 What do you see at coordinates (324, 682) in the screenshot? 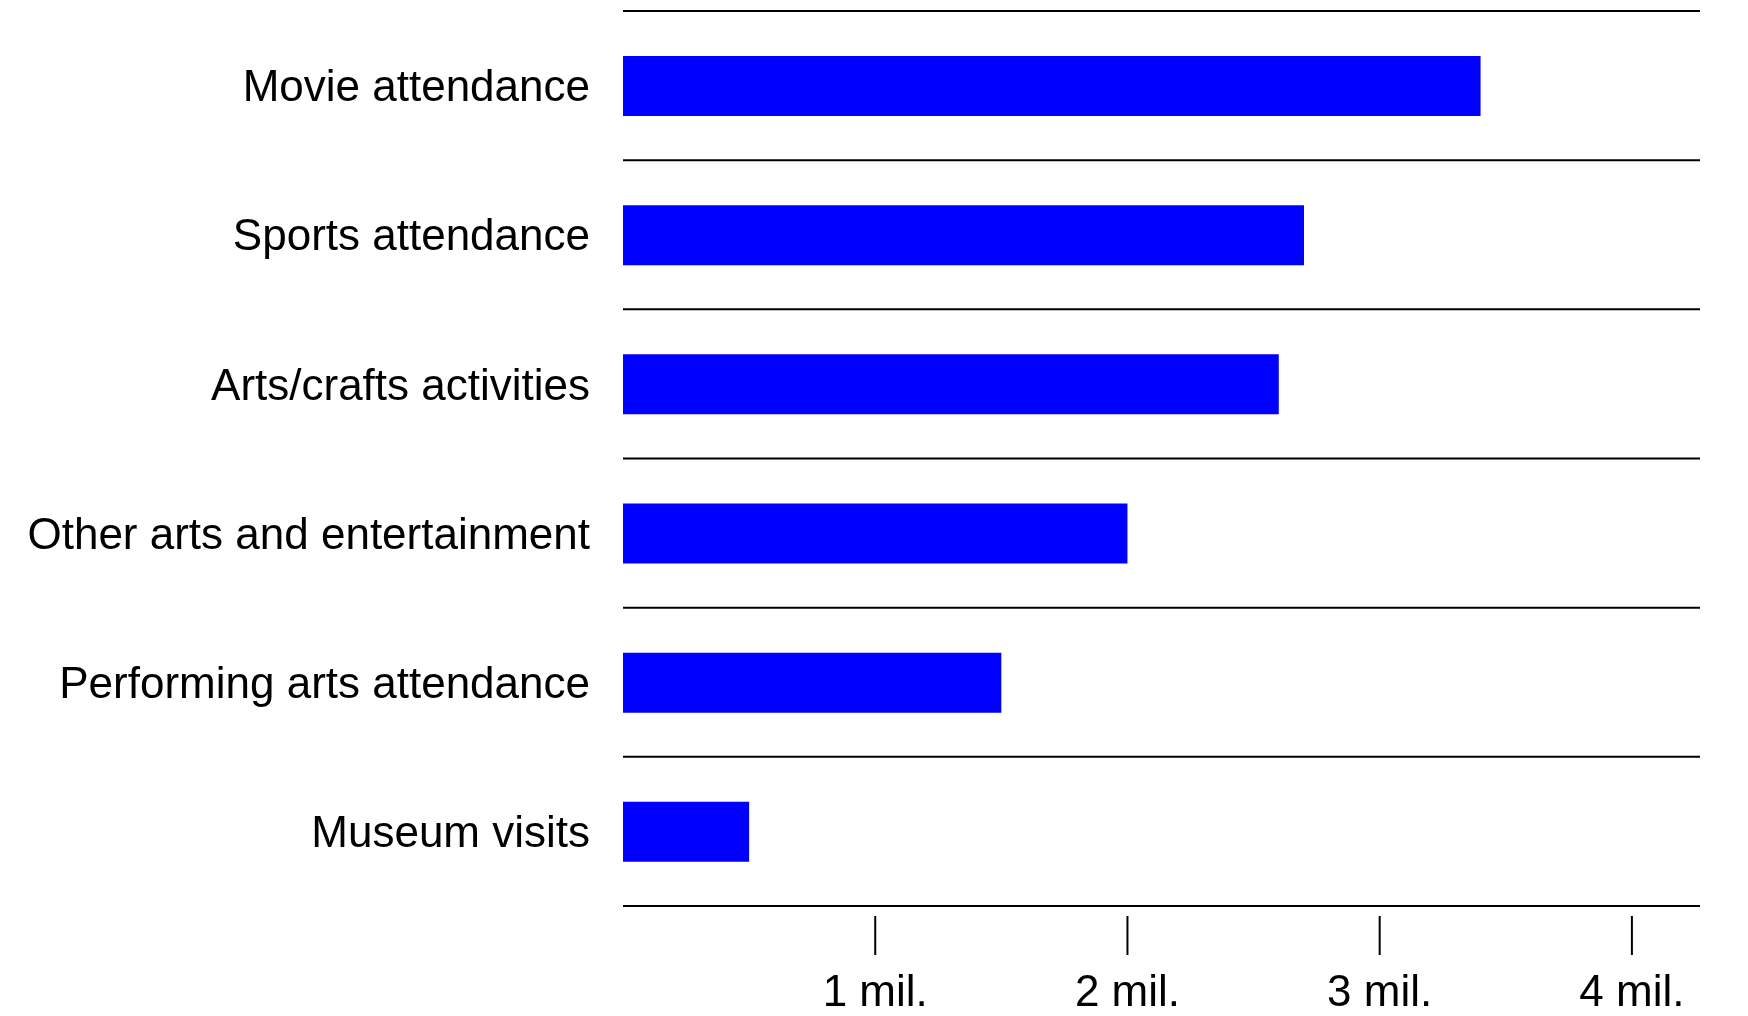
I see `y-tick-label: Performing arts attendance` at bounding box center [324, 682].